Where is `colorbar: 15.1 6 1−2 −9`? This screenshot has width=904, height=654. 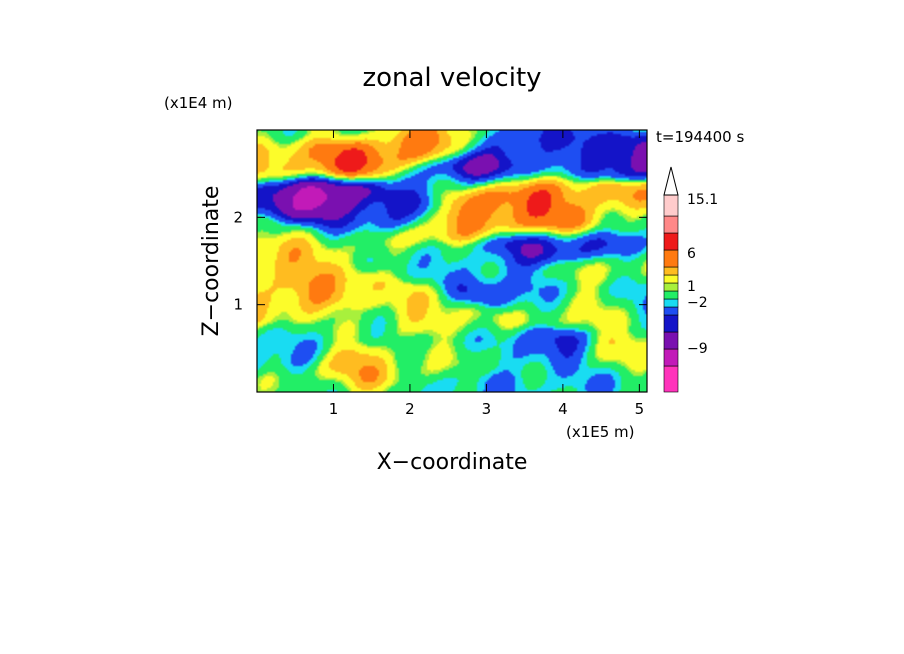 colorbar: 15.1 6 1−2 −9 is located at coordinates (690, 279).